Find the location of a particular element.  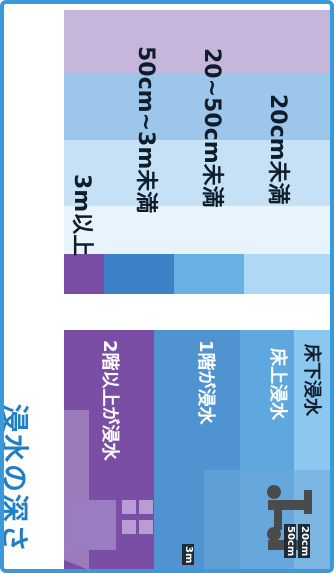

depth-label-1f: 1階が浸水 is located at coordinates (205, 382).